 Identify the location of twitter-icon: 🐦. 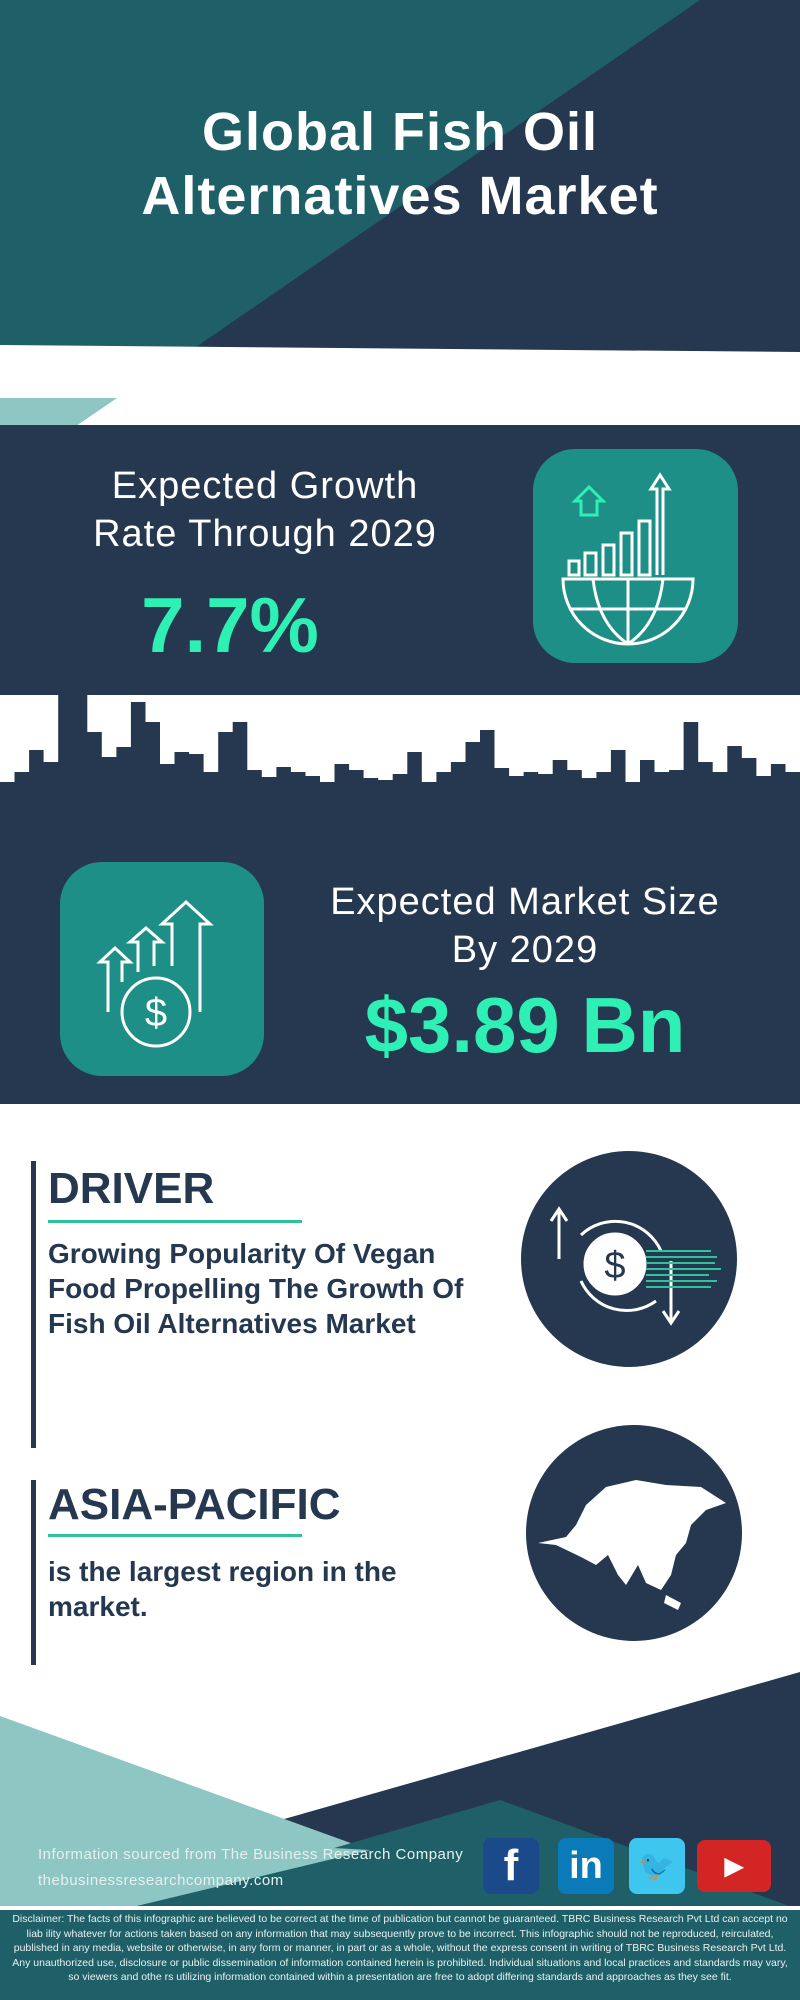
(657, 1866).